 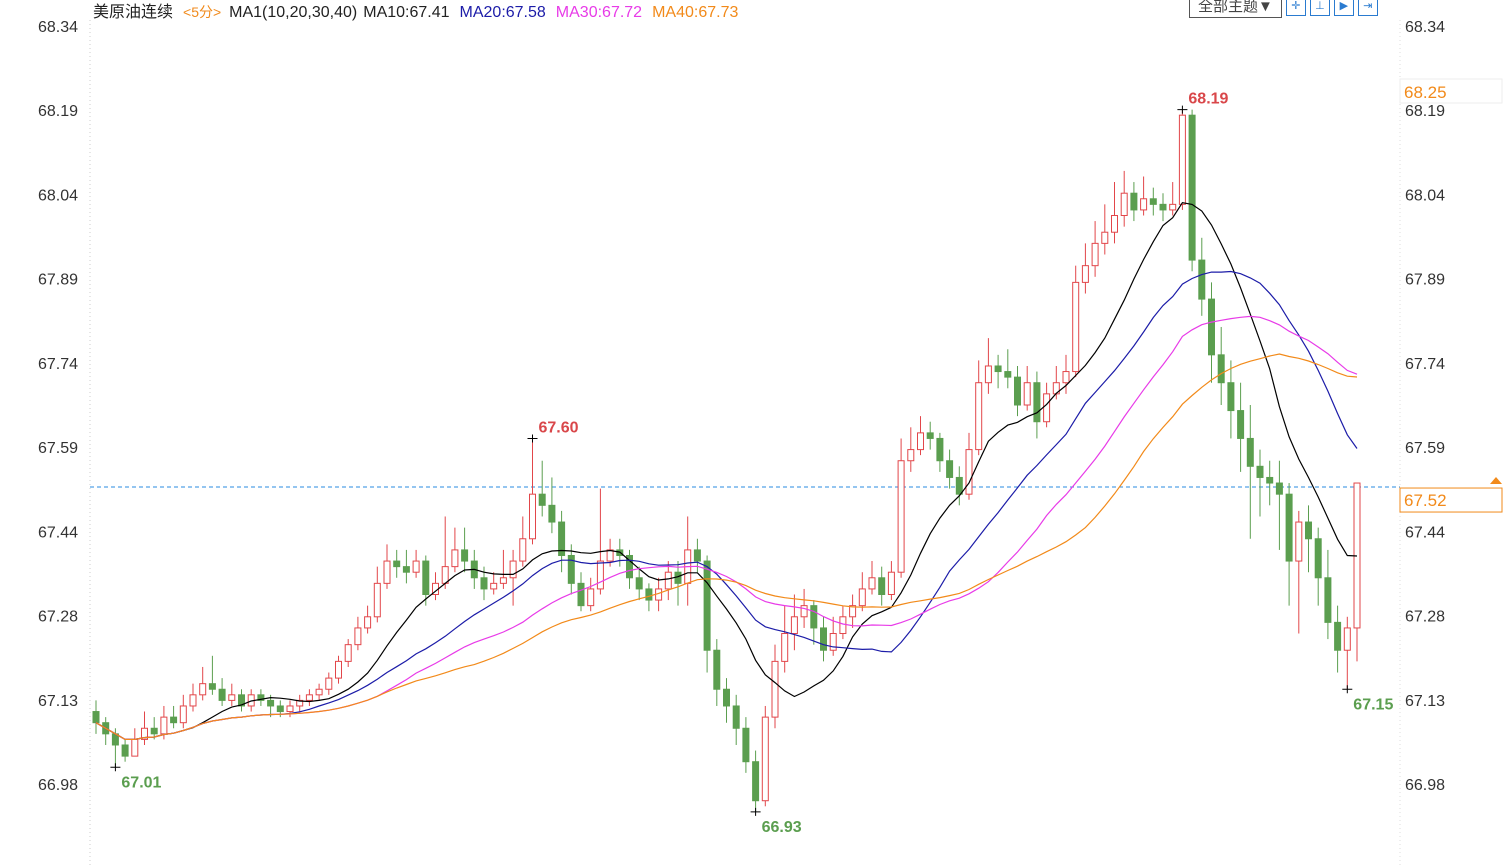 What do you see at coordinates (1367, 8) in the screenshot?
I see `expand-icon: ⇥` at bounding box center [1367, 8].